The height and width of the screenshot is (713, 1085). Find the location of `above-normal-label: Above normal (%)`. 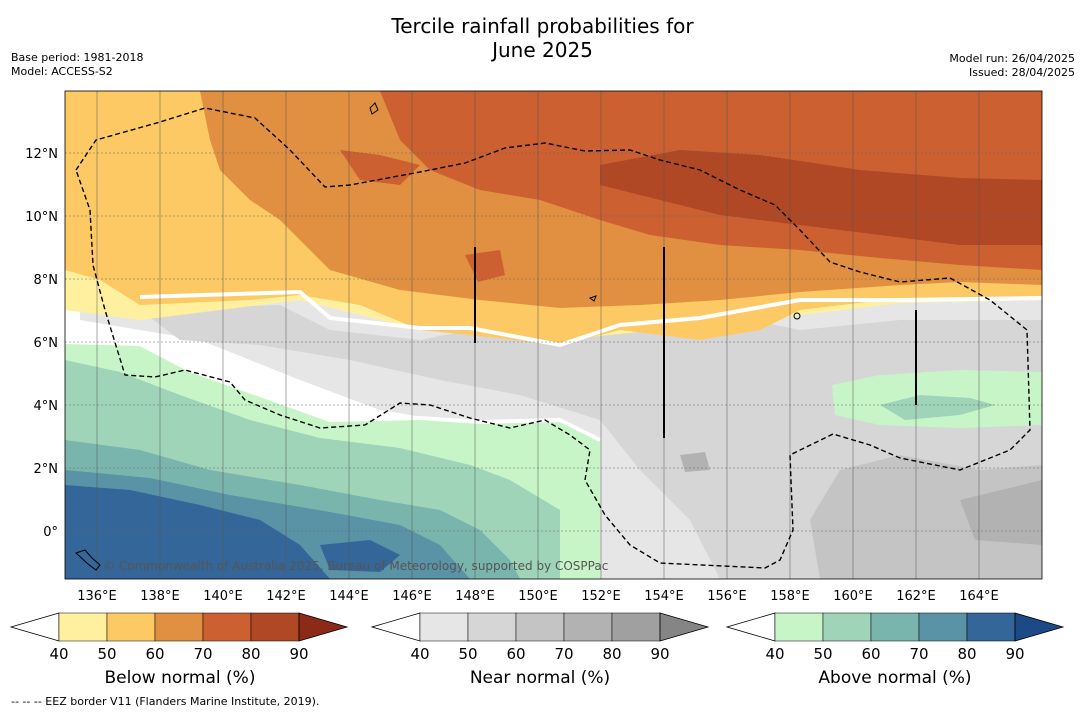

above-normal-label: Above normal (%) is located at coordinates (895, 678).